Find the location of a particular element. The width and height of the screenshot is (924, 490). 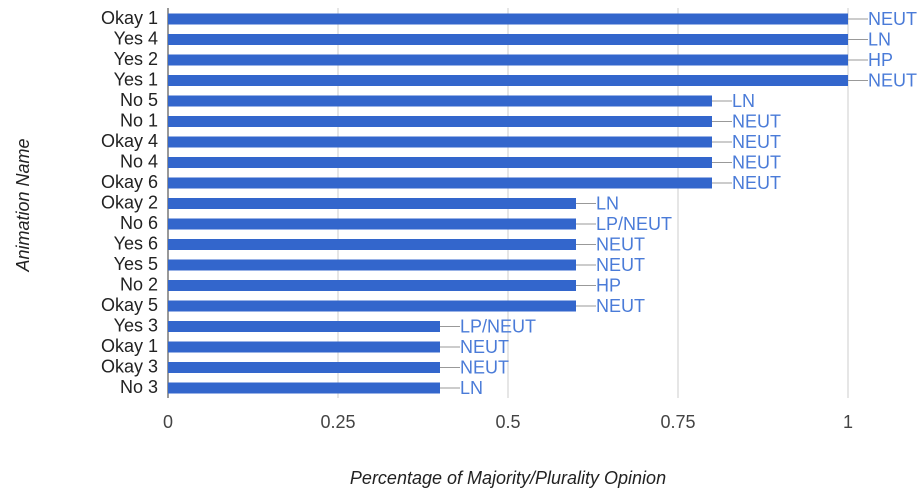

y-tick-label: No 2 is located at coordinates (139, 284).